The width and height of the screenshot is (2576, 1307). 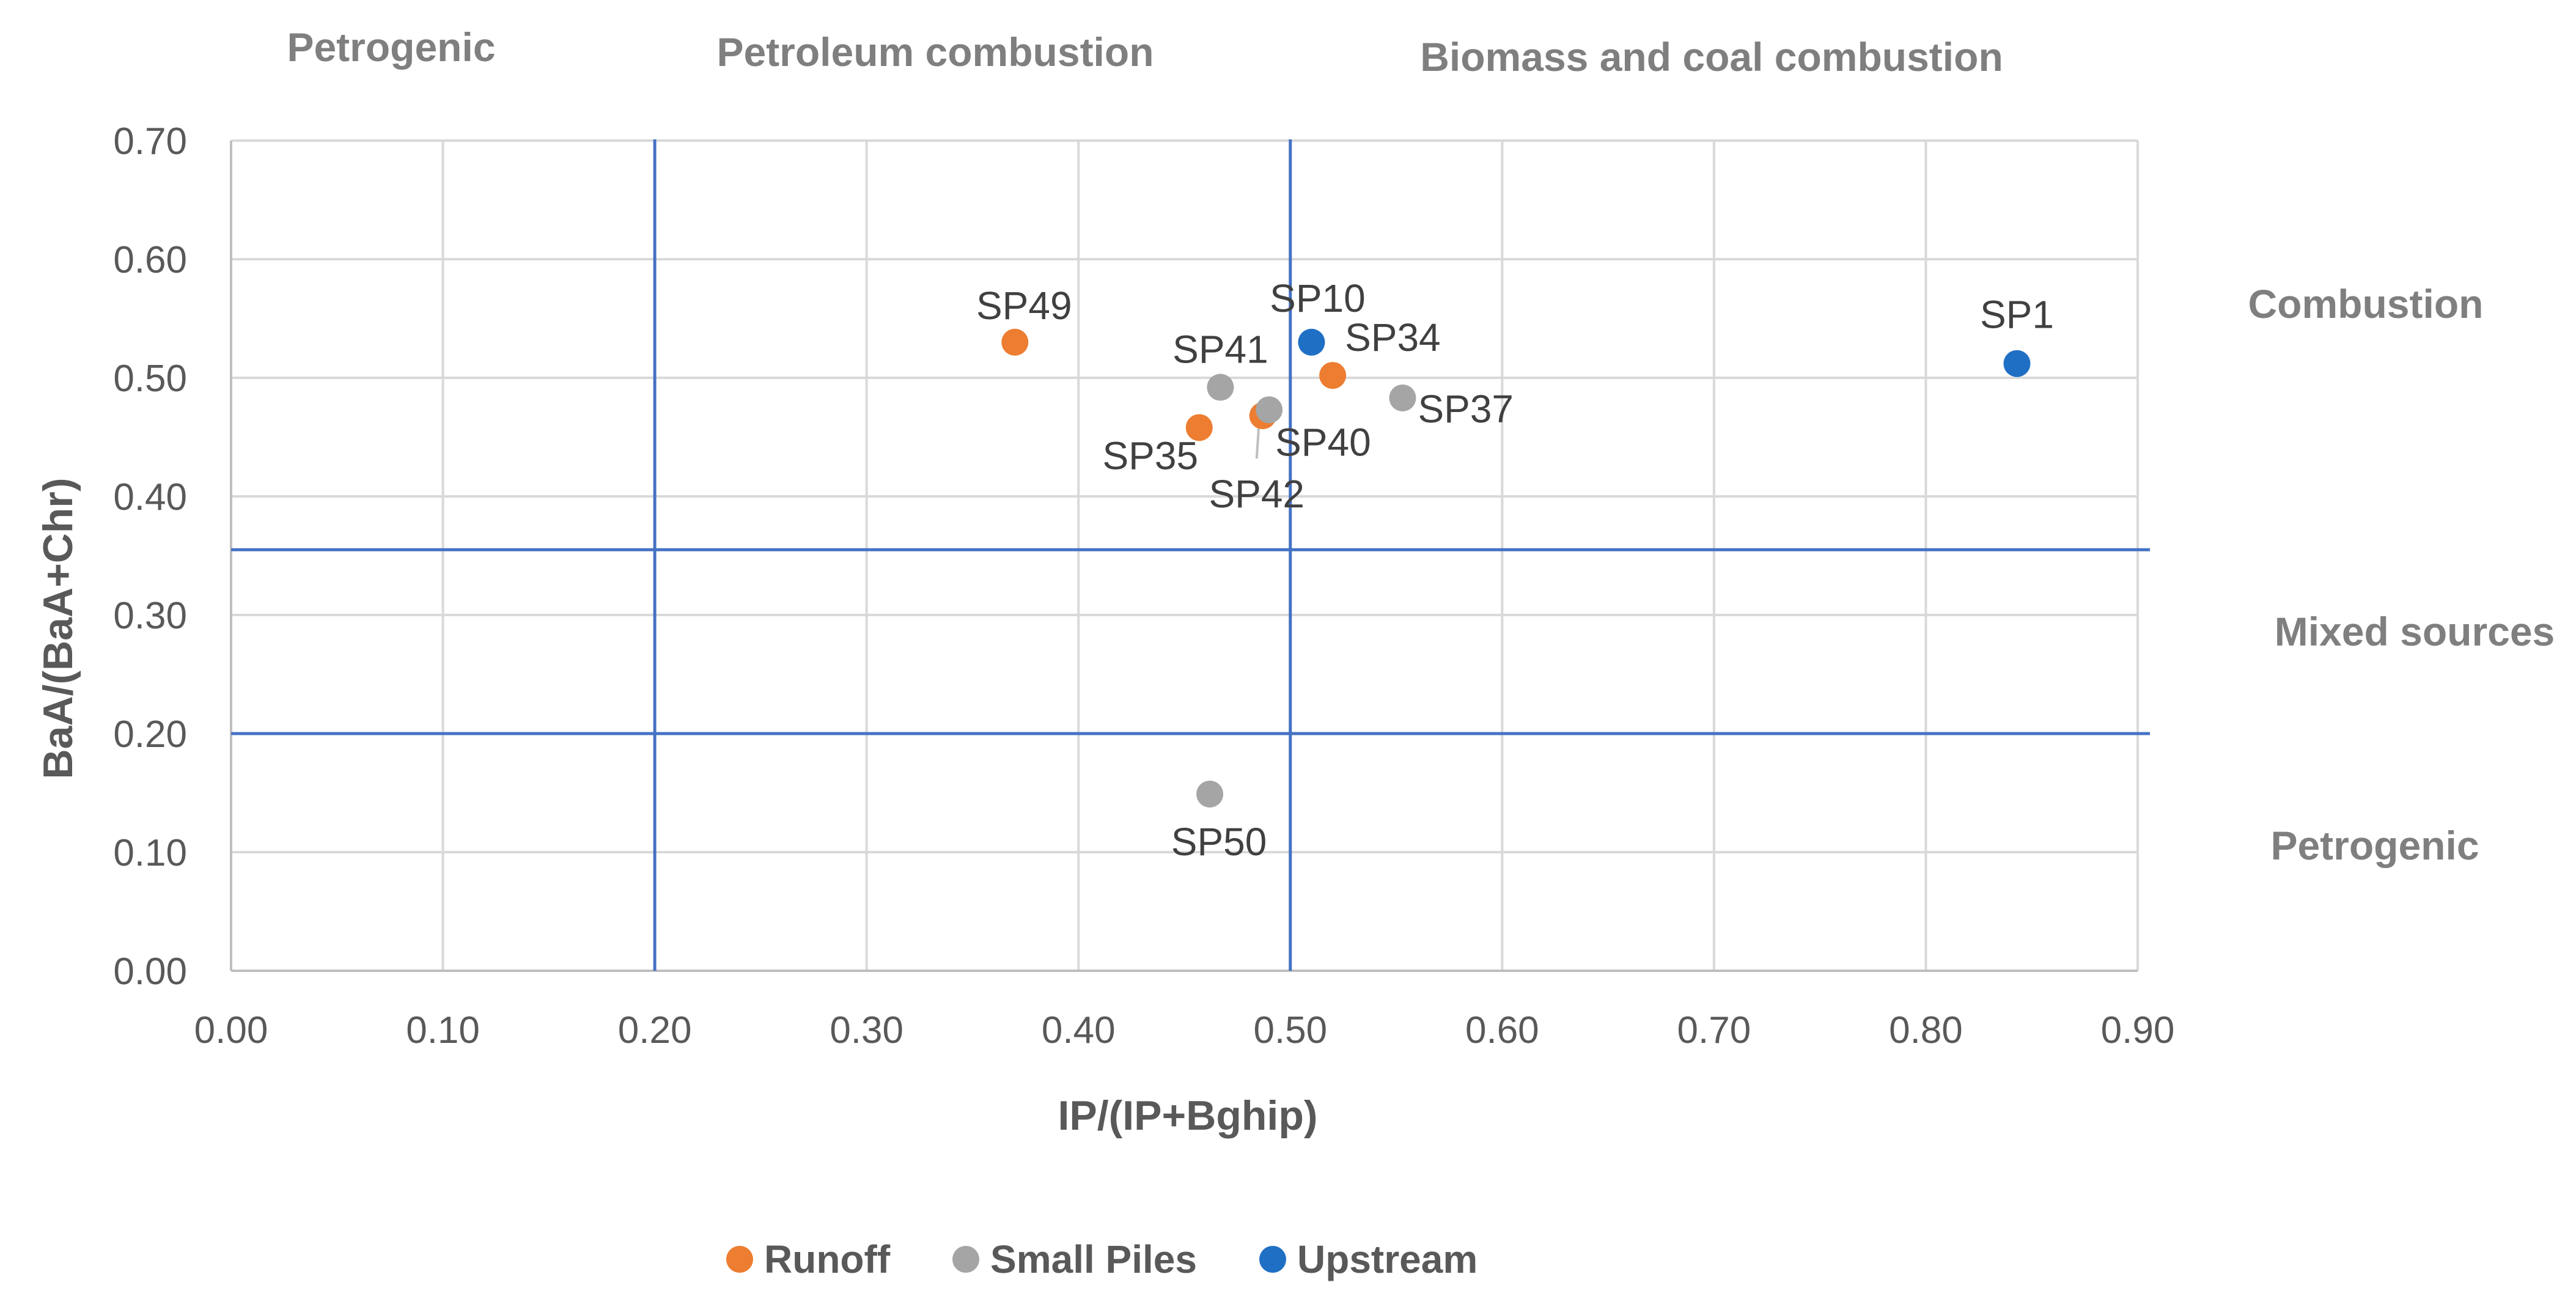 I want to click on x-tick-label: 0.20, so click(x=655, y=1030).